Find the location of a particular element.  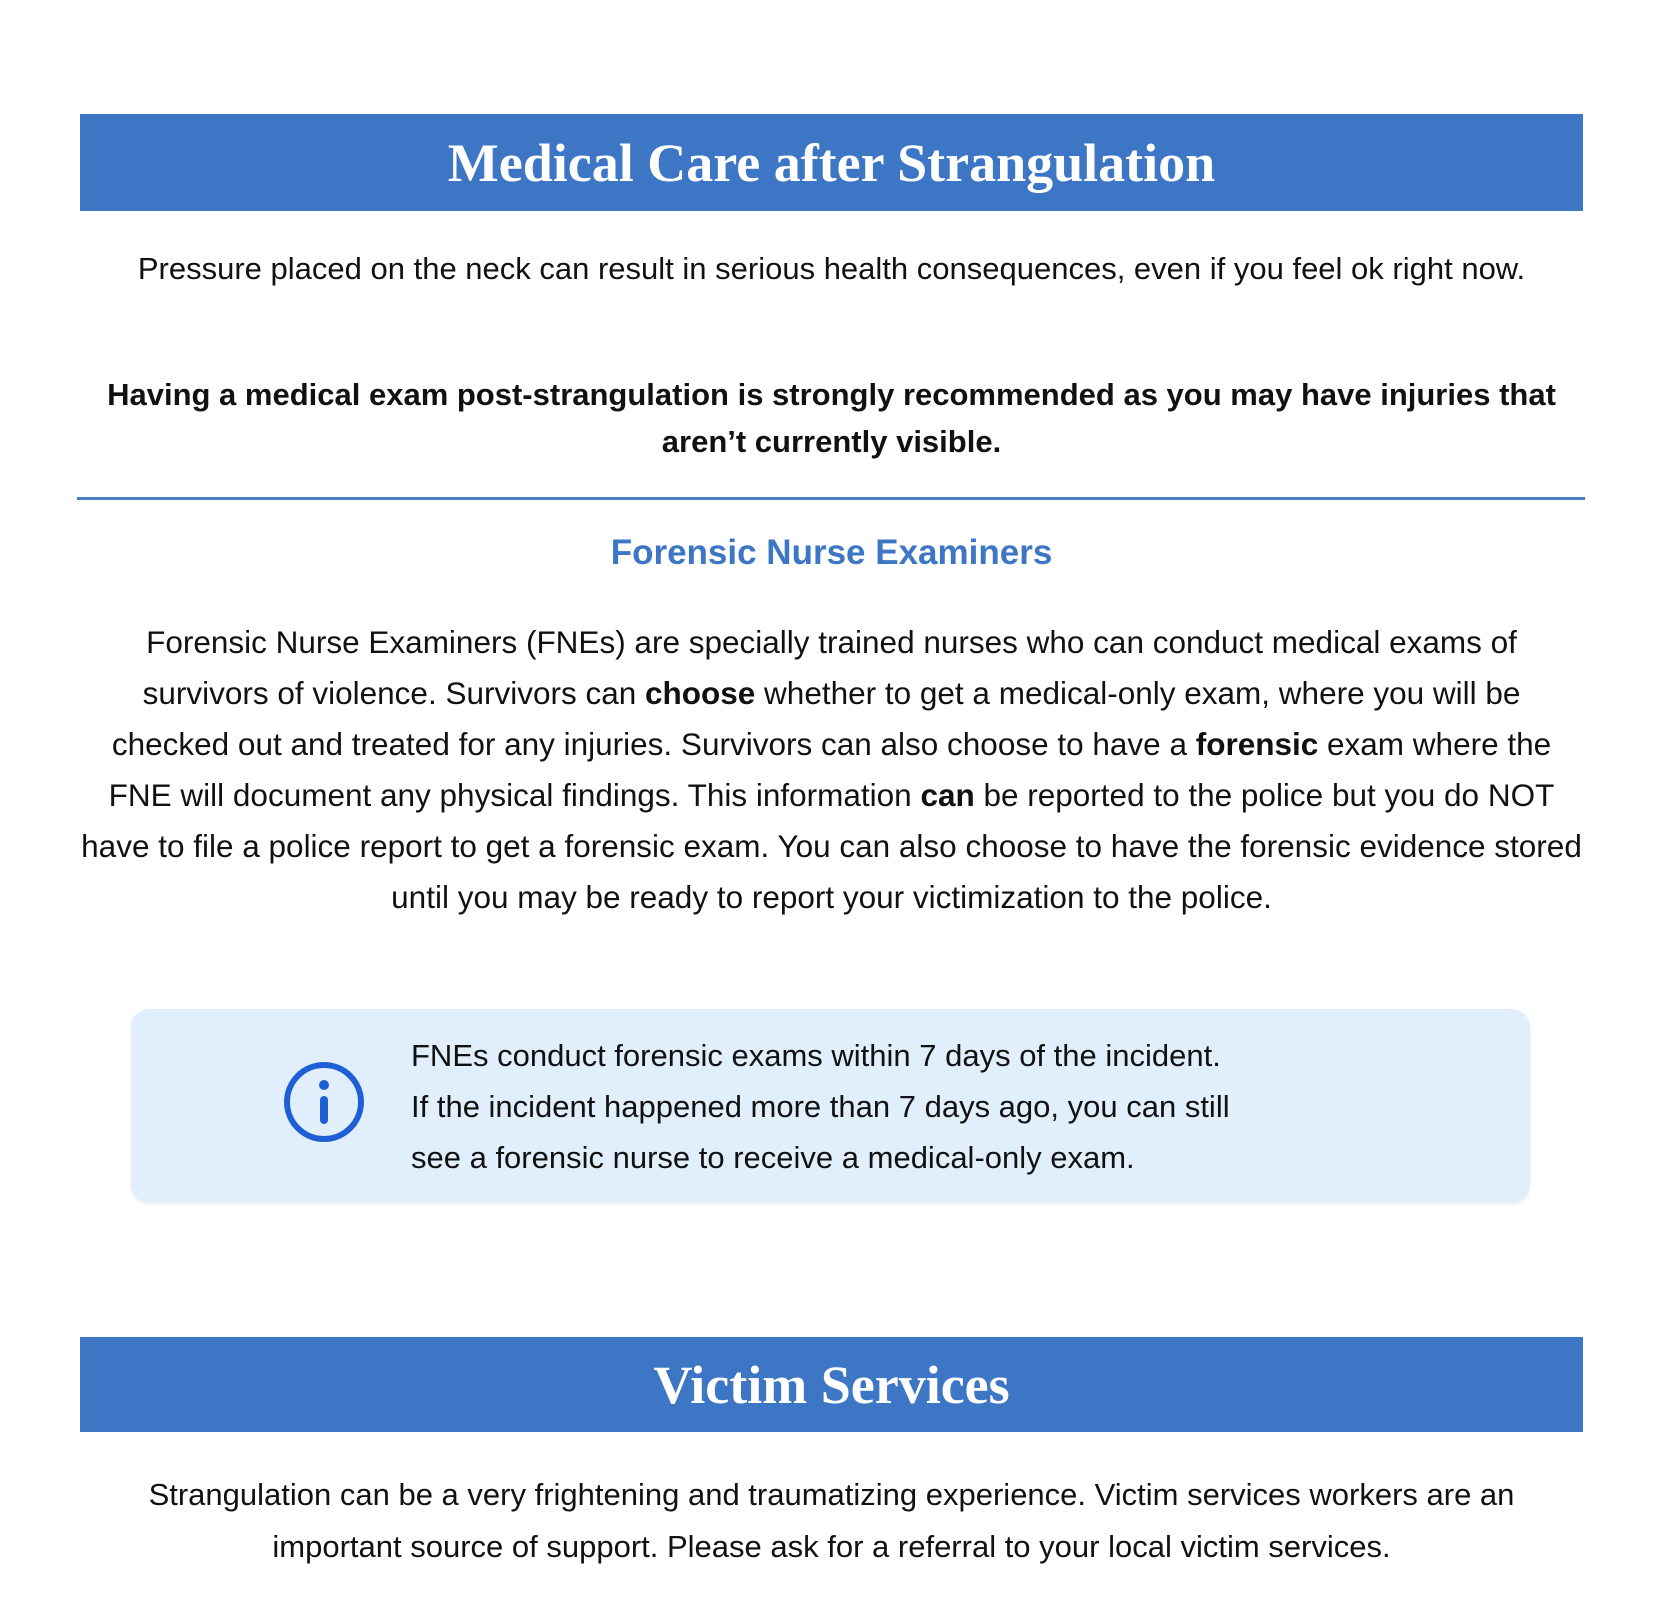

medical-care-banner: Medical Care after Strangulation is located at coordinates (831, 162).